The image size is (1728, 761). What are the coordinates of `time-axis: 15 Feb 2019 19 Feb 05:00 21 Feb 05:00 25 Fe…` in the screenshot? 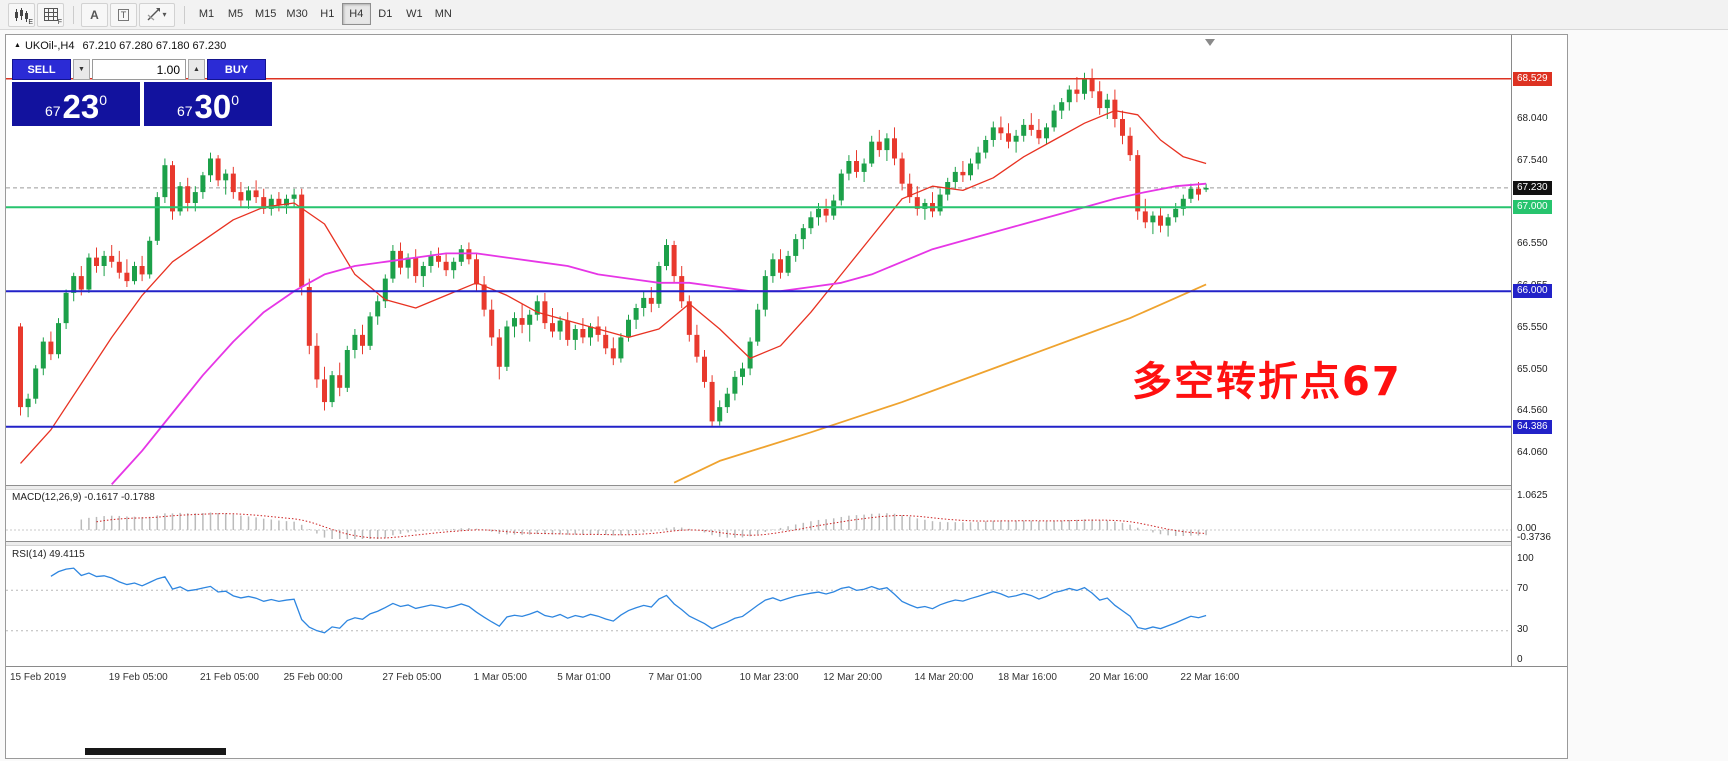 It's located at (786, 677).